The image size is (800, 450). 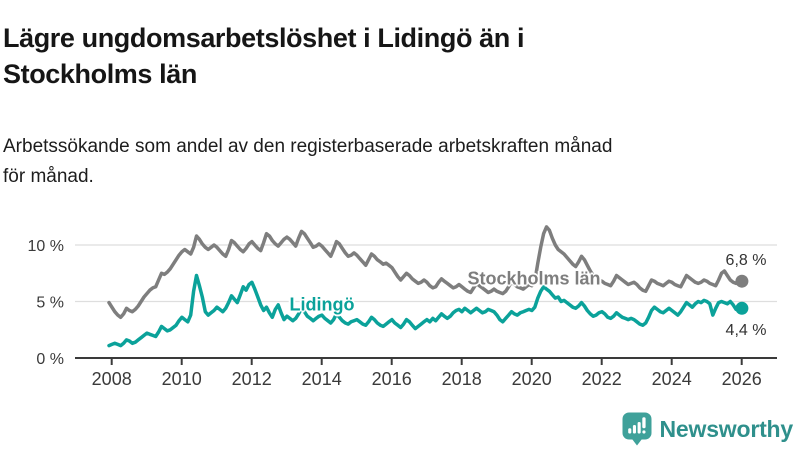 What do you see at coordinates (182, 379) in the screenshot?
I see `x-tick-label-2010: 2010` at bounding box center [182, 379].